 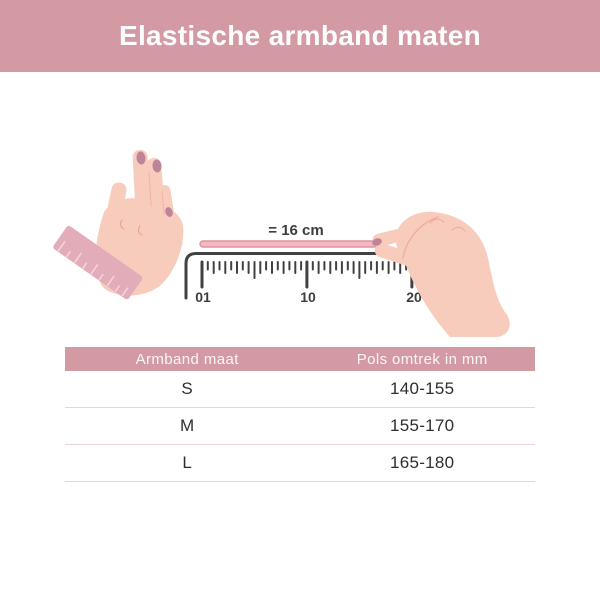 What do you see at coordinates (394, 236) in the screenshot?
I see `pinching-index-finger` at bounding box center [394, 236].